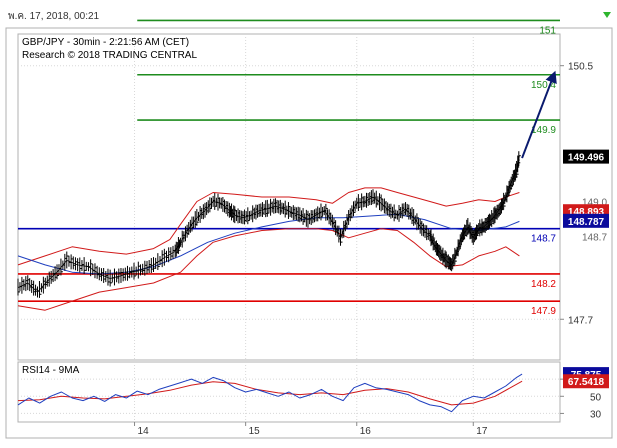  I want to click on chart-title: GBP/JPY - 30min - 2:21:56 AM (CET), so click(105, 42).